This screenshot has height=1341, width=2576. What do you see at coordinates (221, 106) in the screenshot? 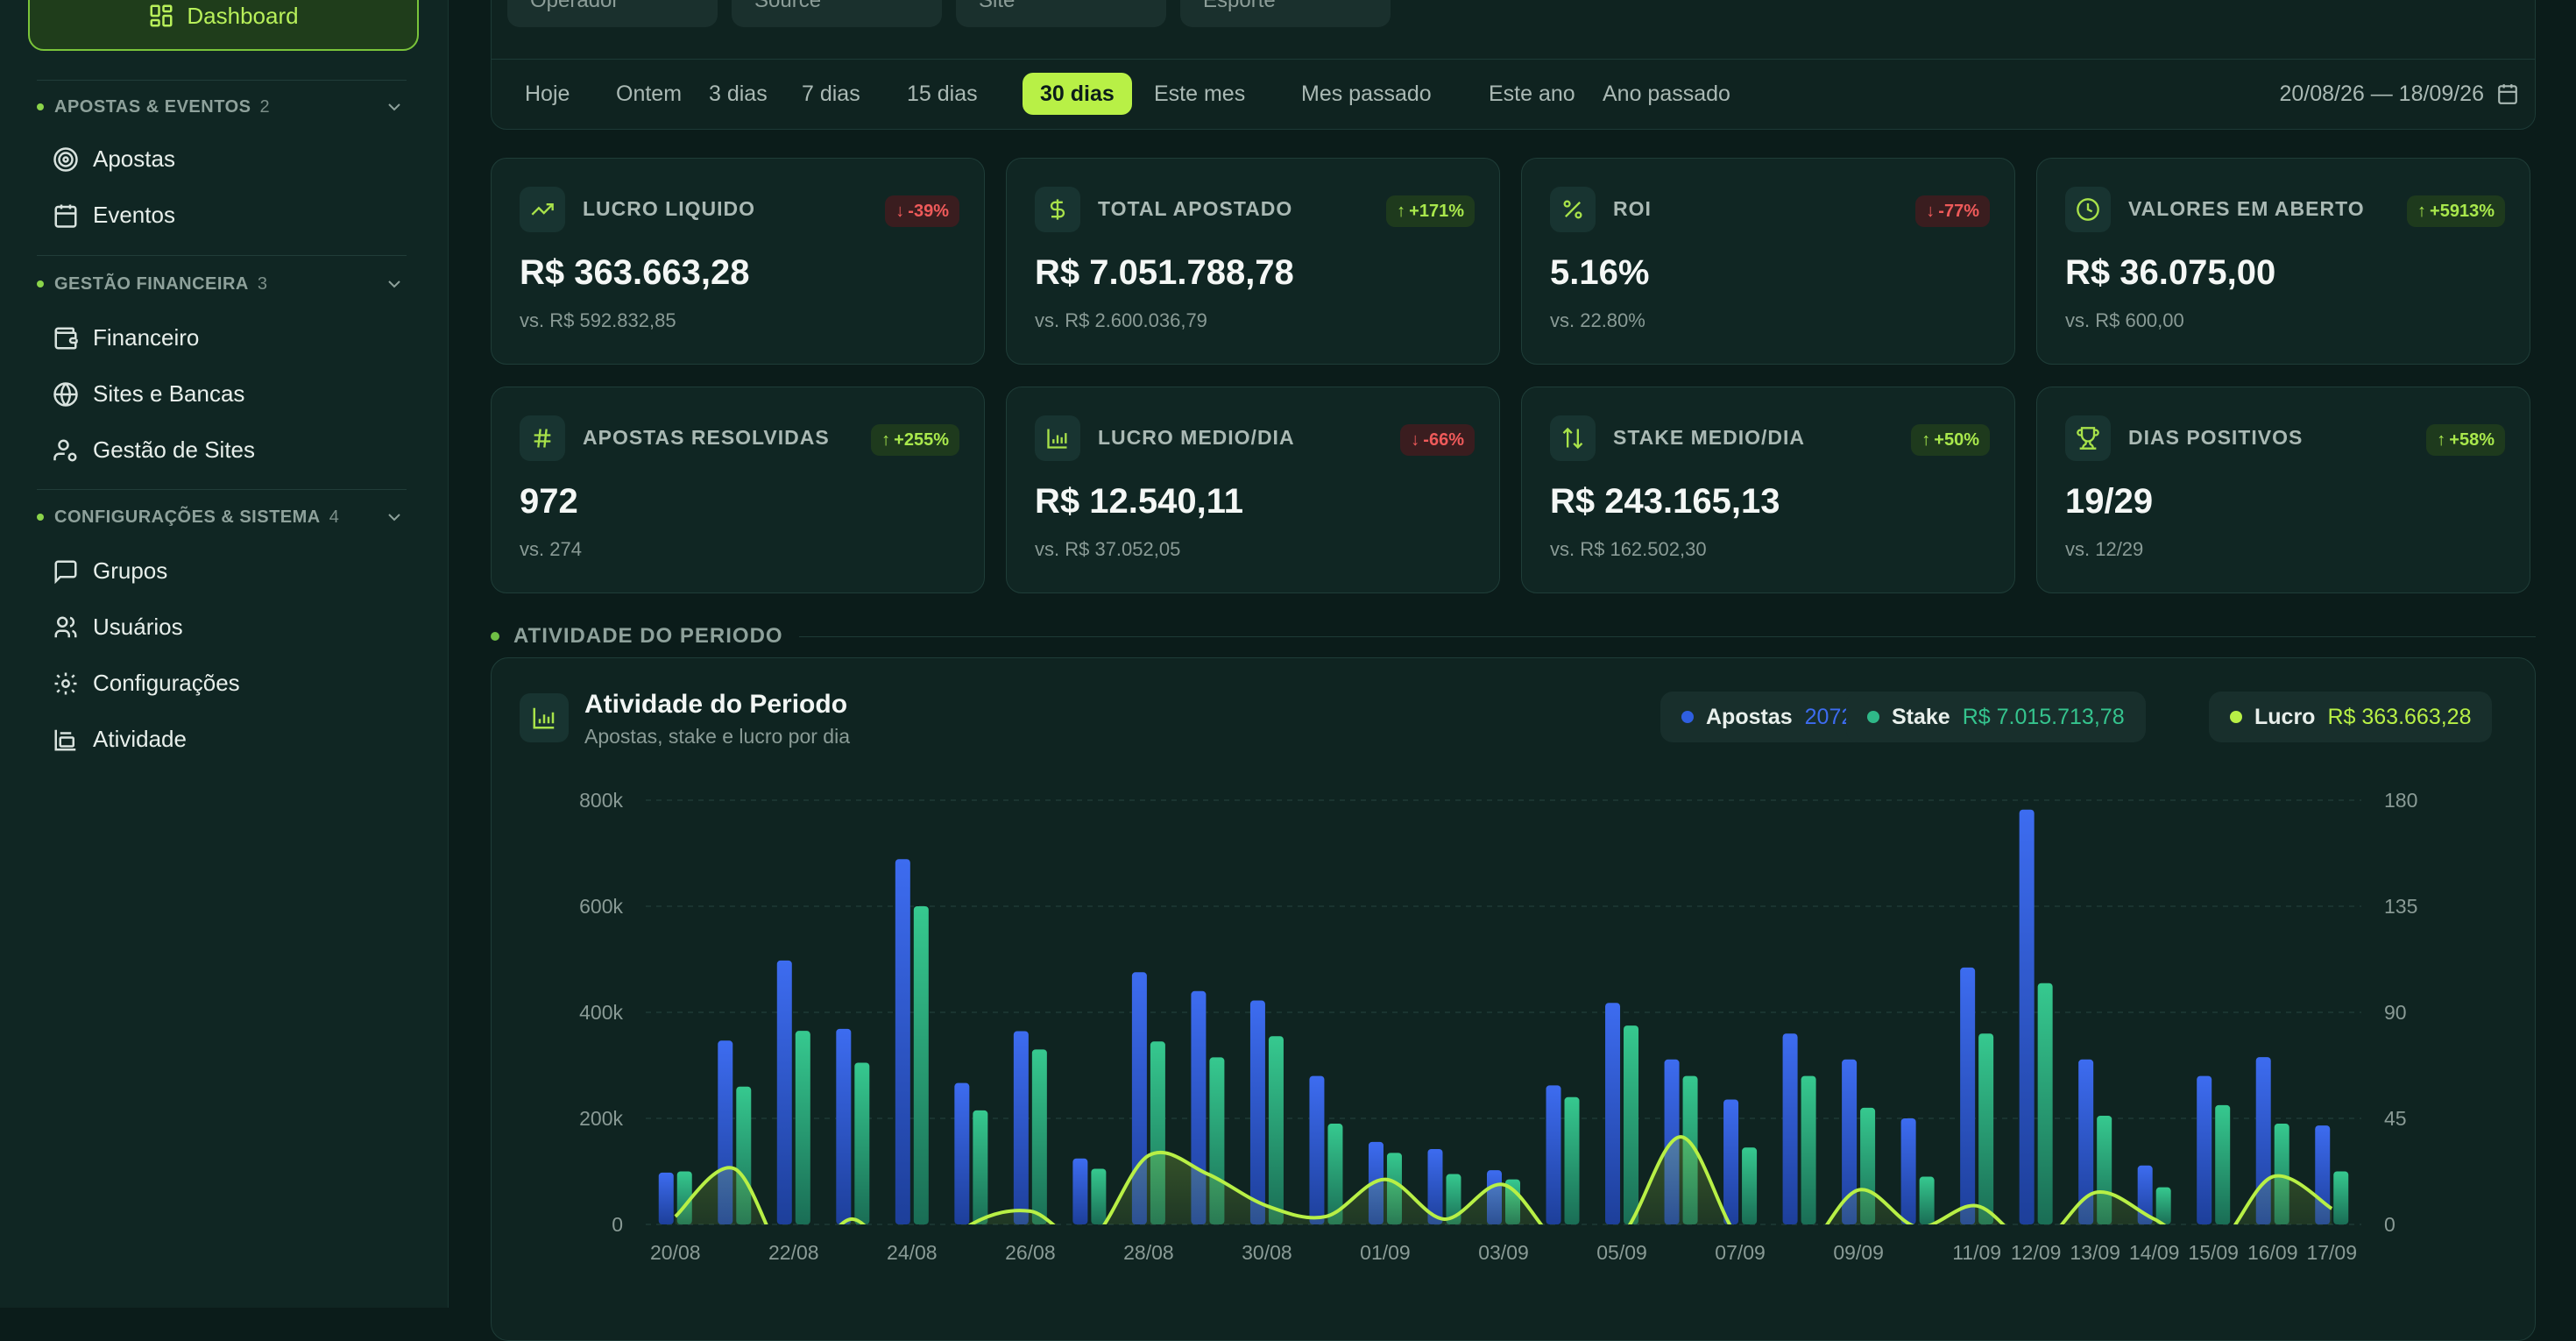
I see `section-apostas-eventos: APOSTAS & EVENTOS 2` at bounding box center [221, 106].